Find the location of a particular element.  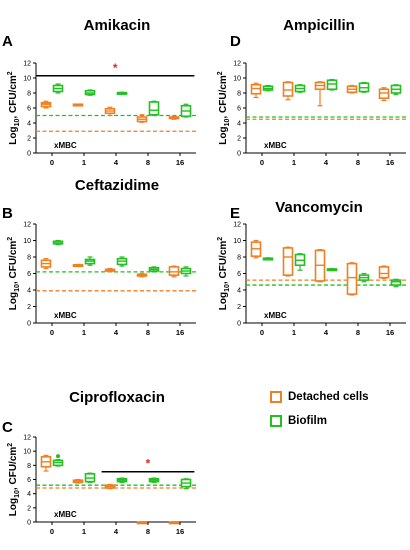

y-tick-label-C: 8 is located at coordinates (29, 466).